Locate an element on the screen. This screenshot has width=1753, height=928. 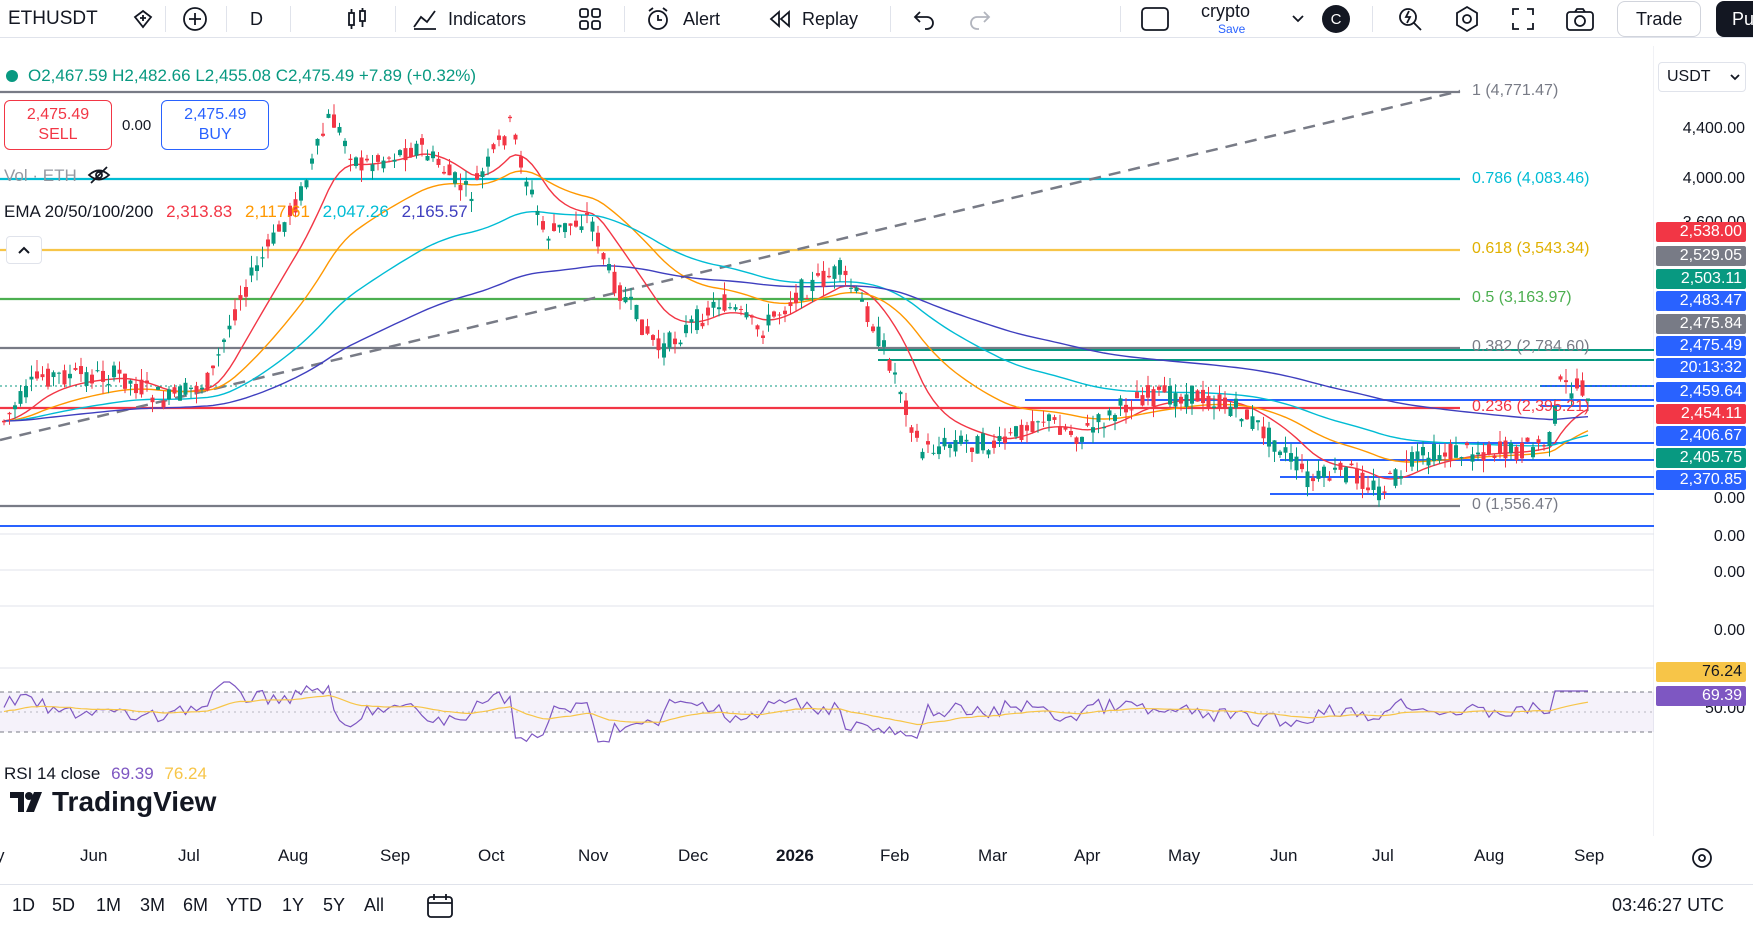
chevron-down-icon is located at coordinates (1734, 77).